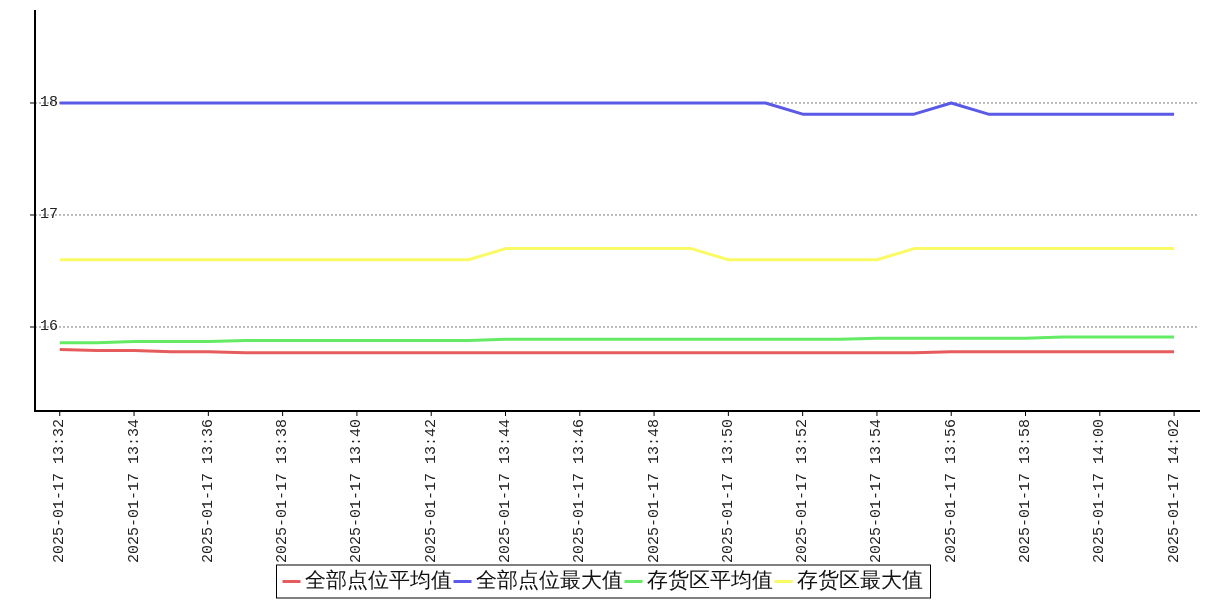  Describe the element at coordinates (49, 103) in the screenshot. I see `y-tick-label: 18` at that location.